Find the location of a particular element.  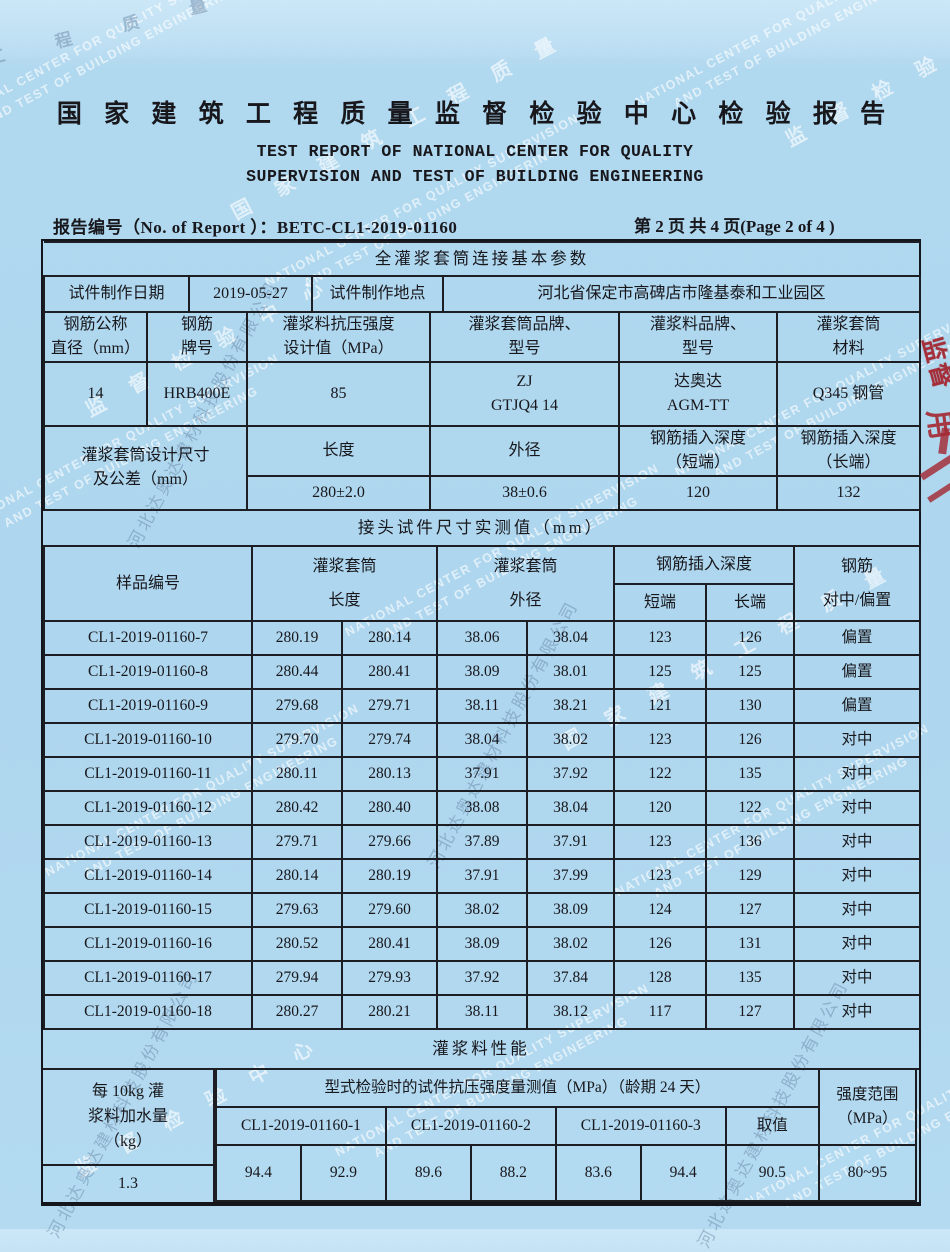

measured-value-cell: 280.27 is located at coordinates (297, 1012).